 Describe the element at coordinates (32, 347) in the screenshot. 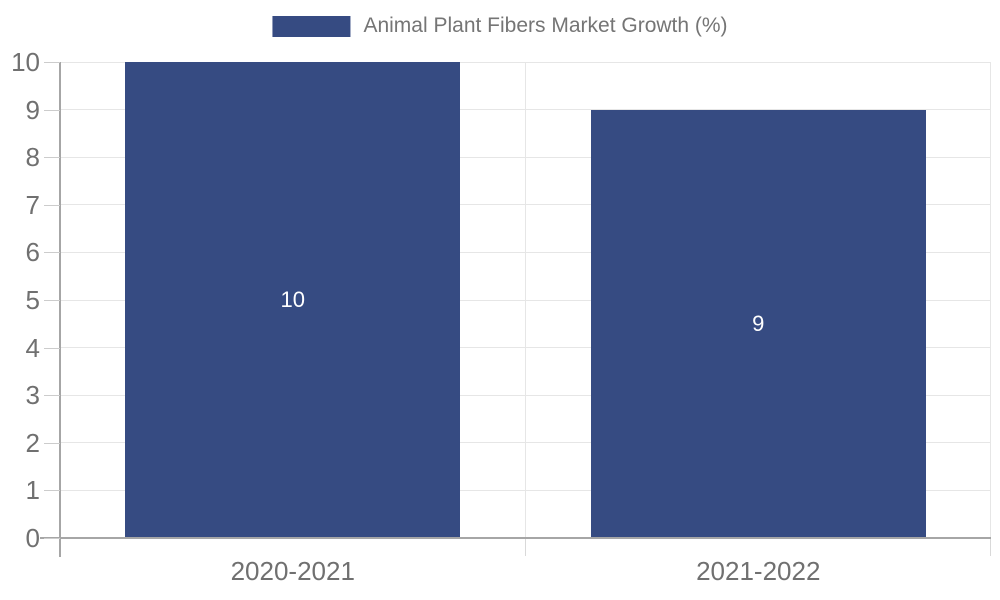

I see `y-axis-tick-label-4: 4` at that location.